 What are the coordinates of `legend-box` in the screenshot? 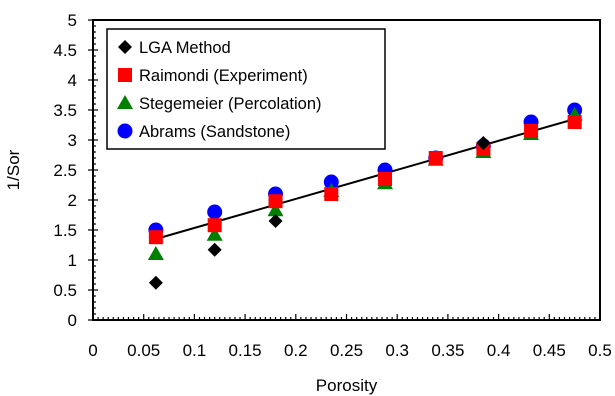 It's located at (246, 89).